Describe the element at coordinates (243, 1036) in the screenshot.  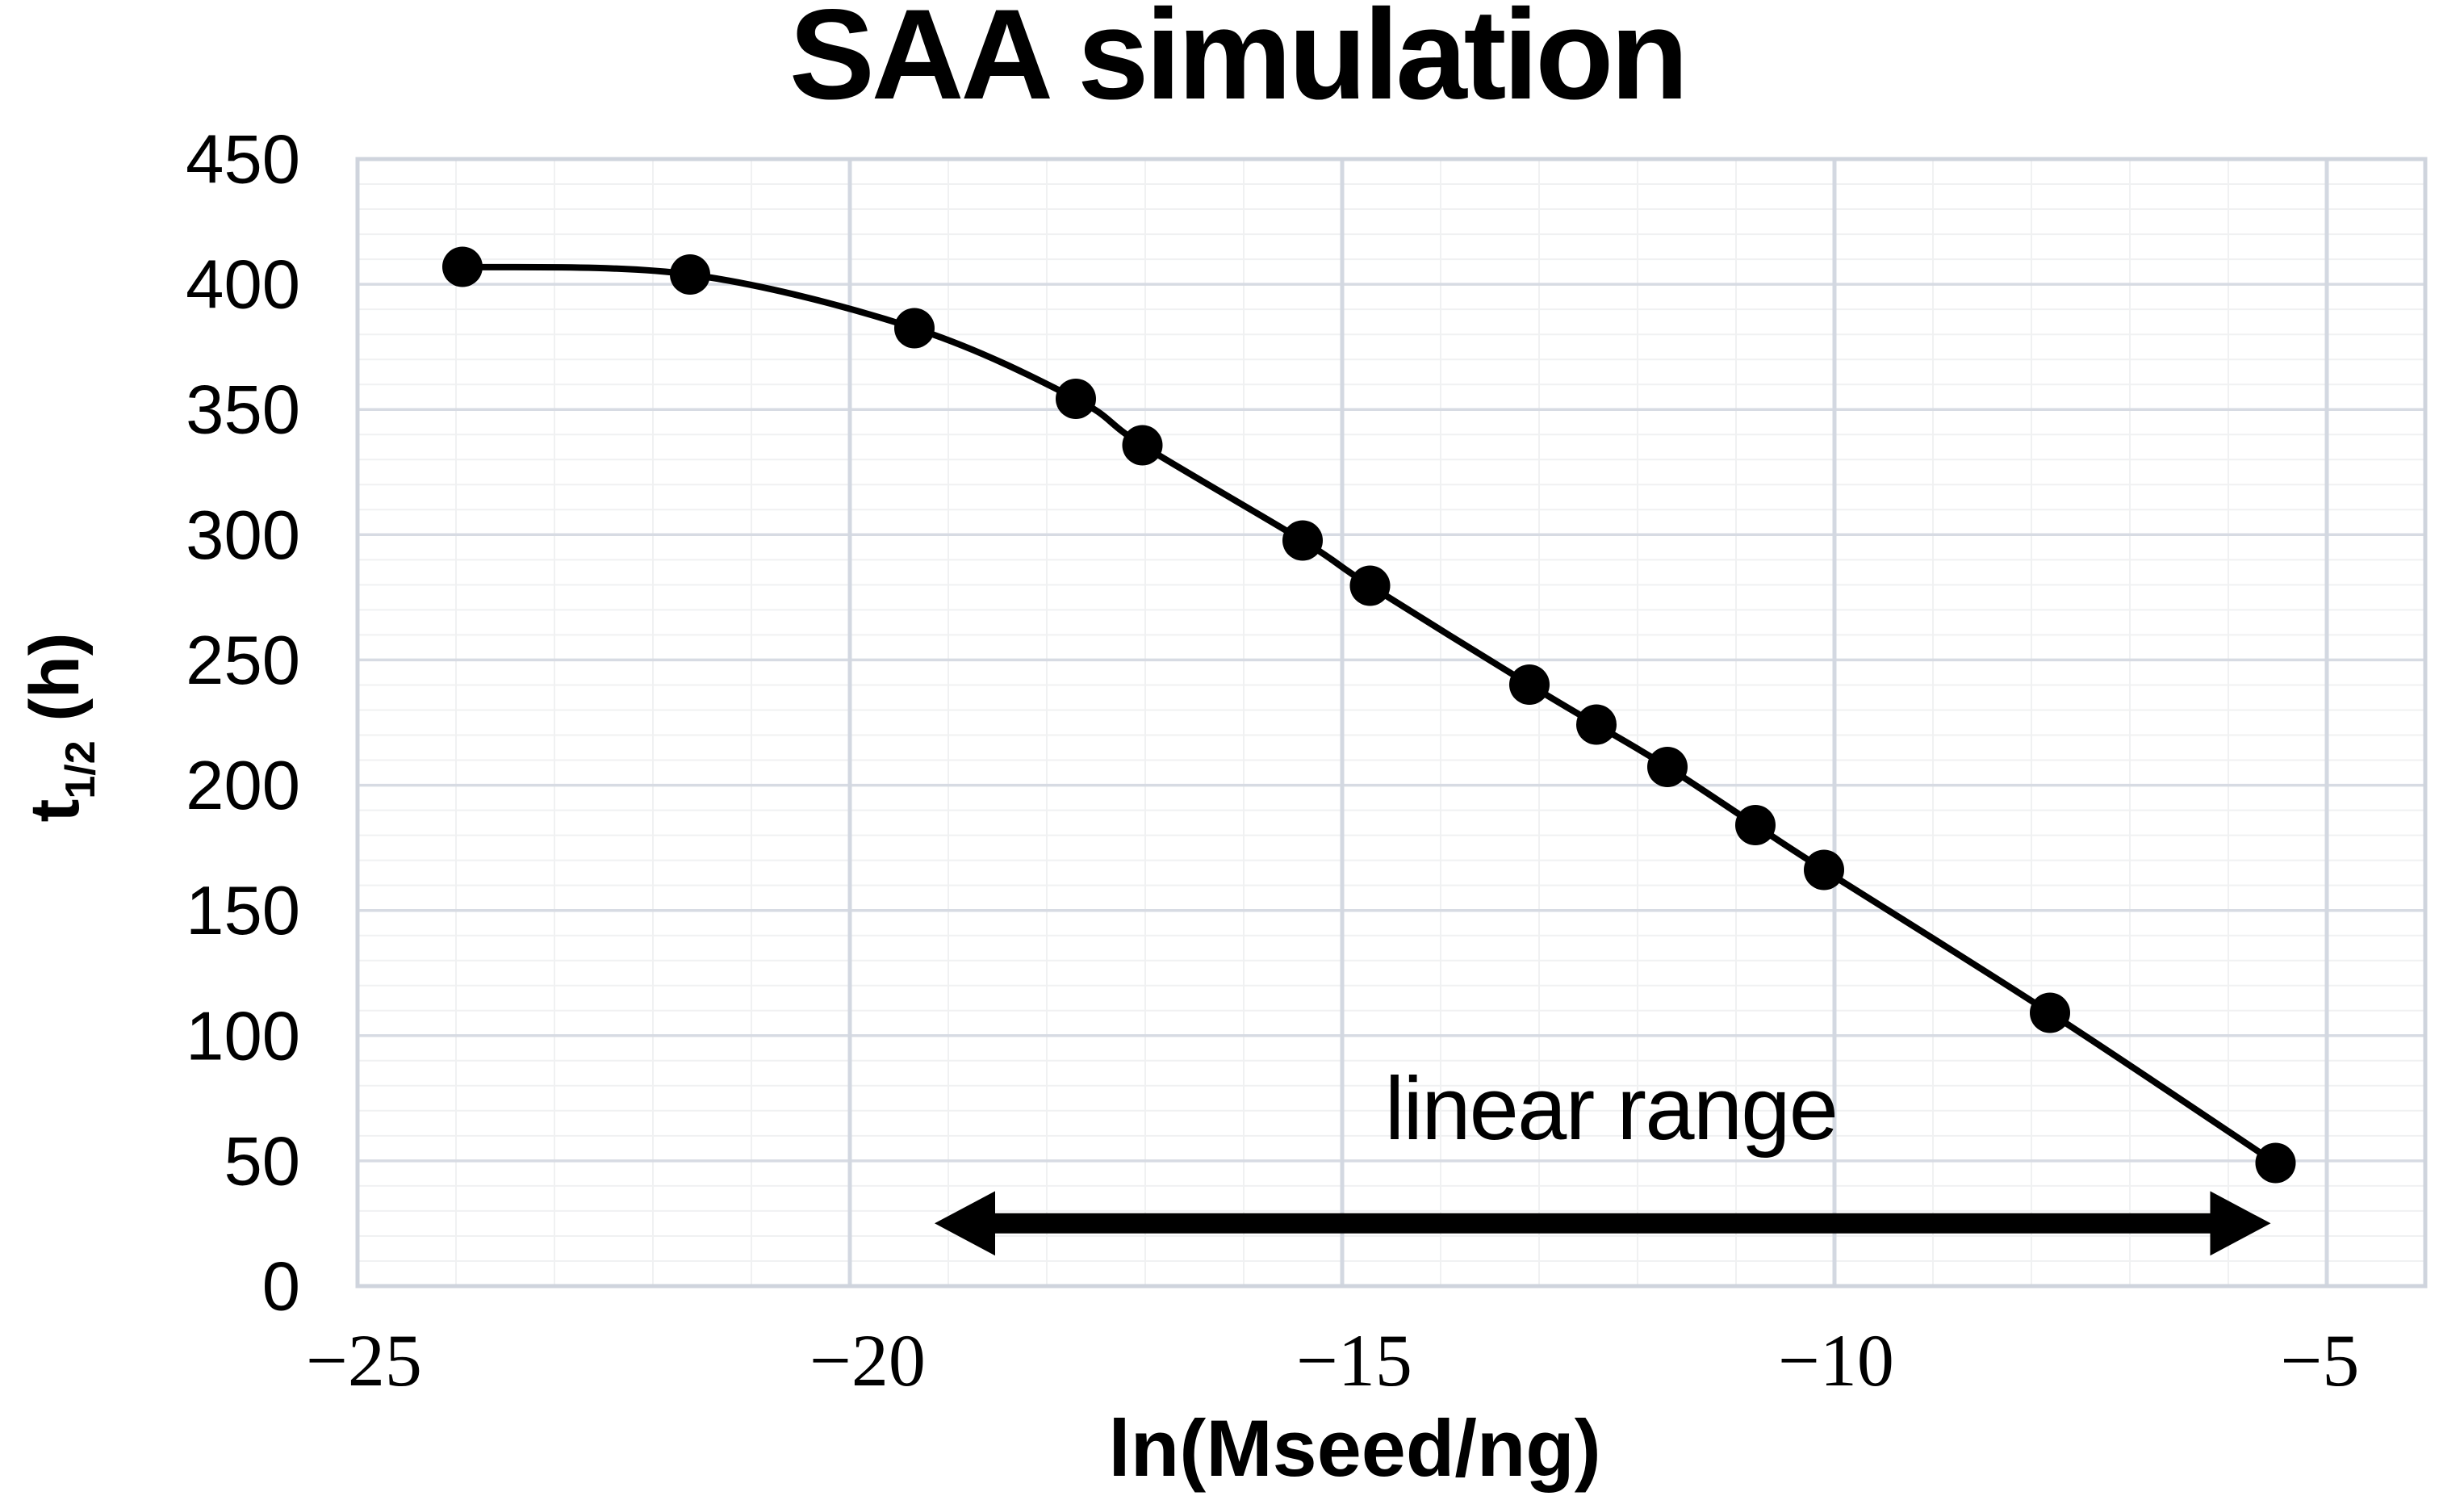
I see `svg-text: 100` at that location.